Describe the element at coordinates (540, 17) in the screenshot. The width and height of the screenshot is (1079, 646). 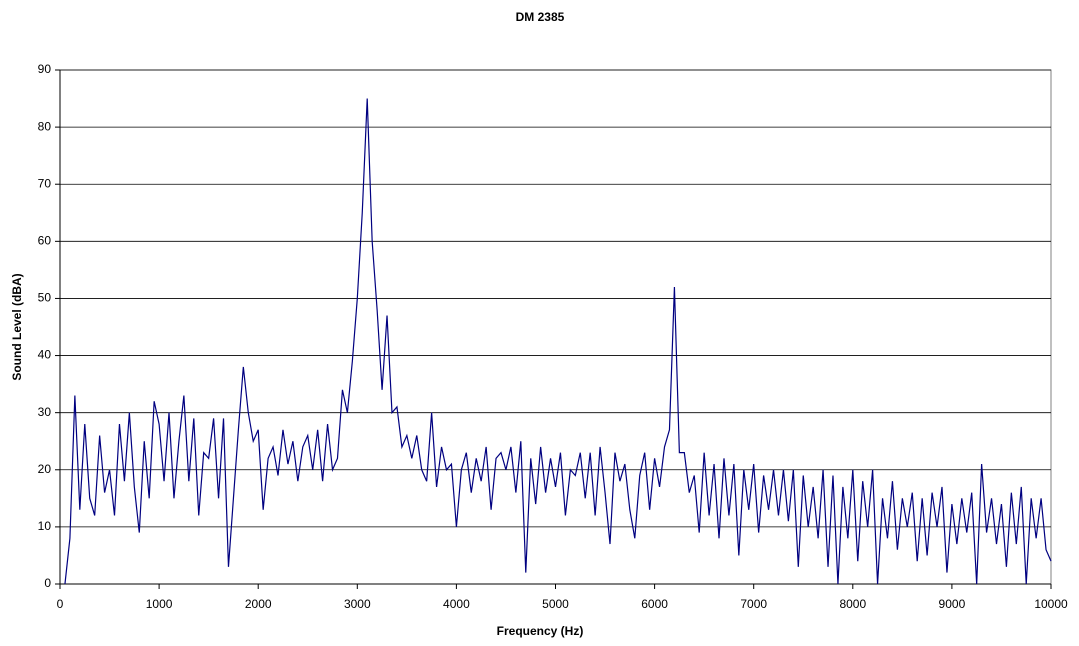
I see `chart-title: DM 2385` at that location.